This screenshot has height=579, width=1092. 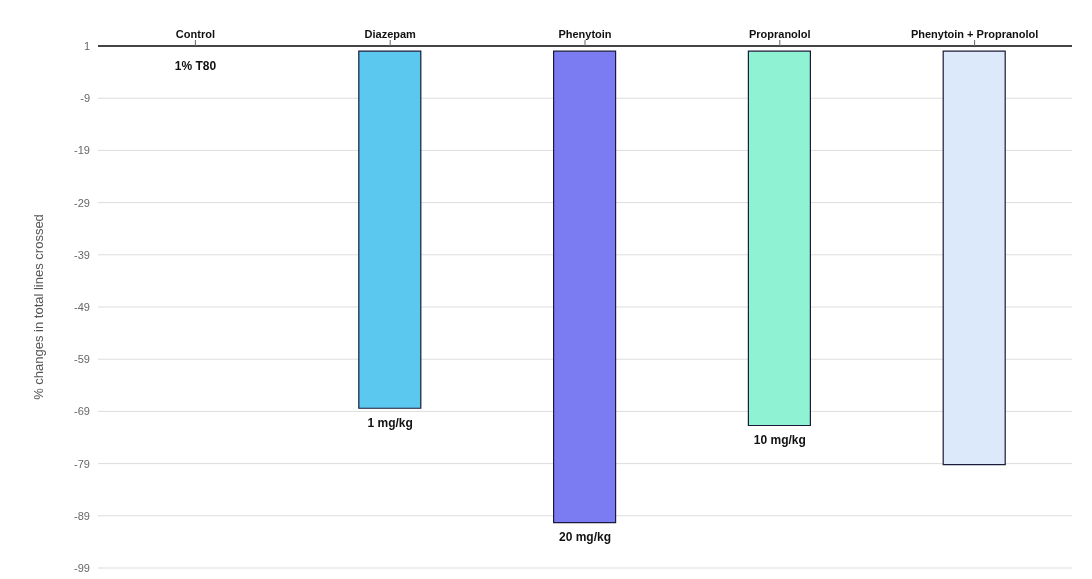 What do you see at coordinates (38, 307) in the screenshot?
I see `y-axis-title: % changes in total lines crossed` at bounding box center [38, 307].